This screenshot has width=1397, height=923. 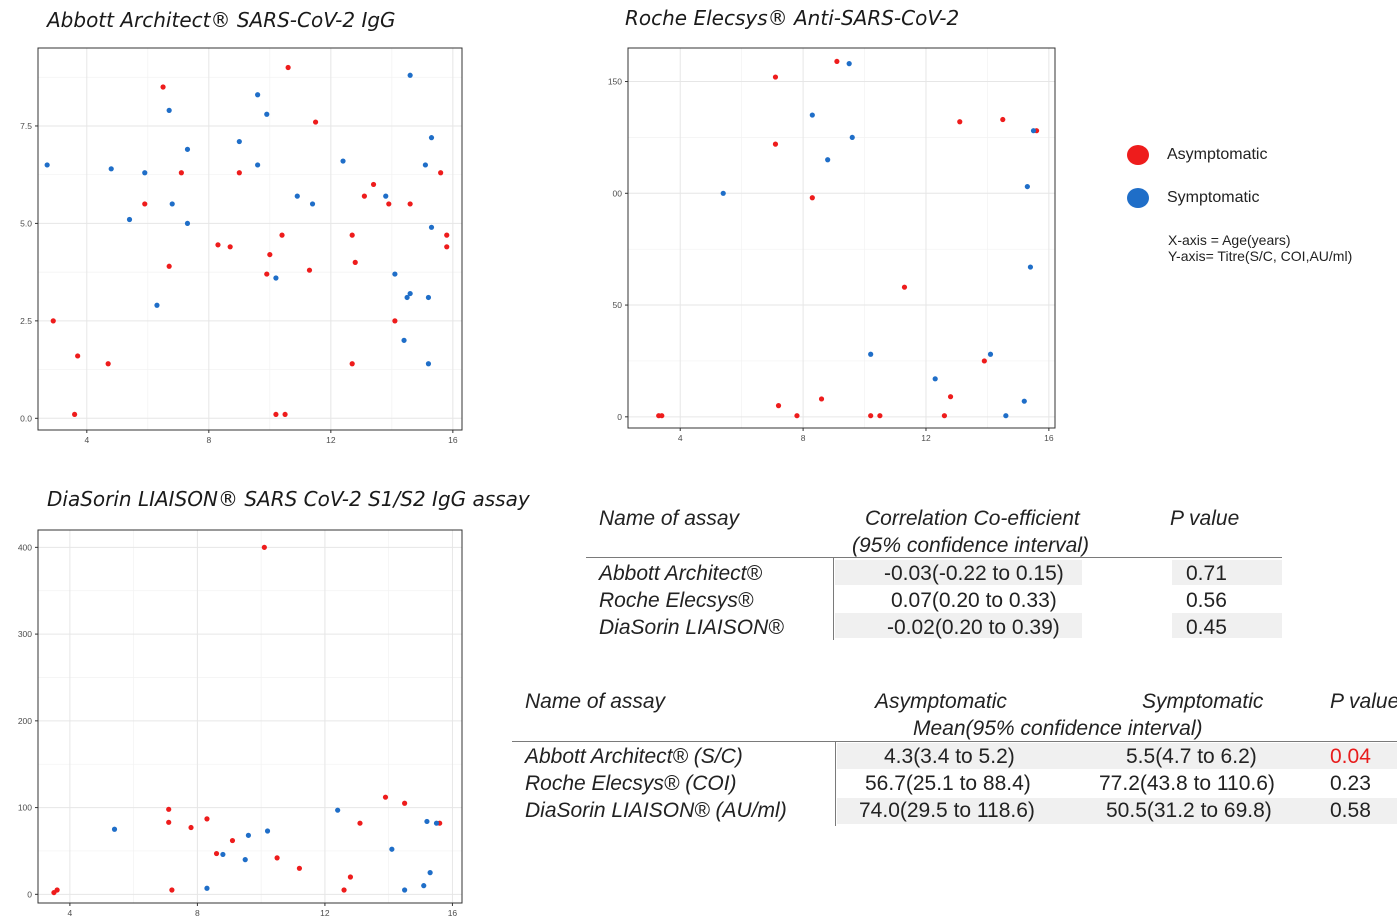 I want to click on table2-header-p: P value, so click(x=1363, y=701).